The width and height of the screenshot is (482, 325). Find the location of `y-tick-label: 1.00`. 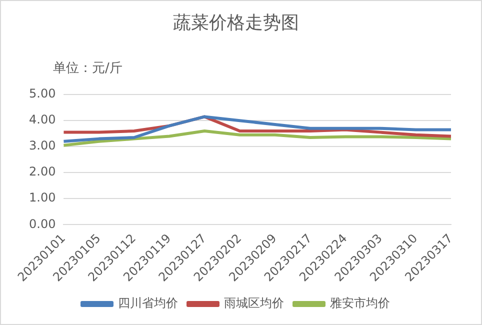

y-tick-label: 1.00 is located at coordinates (42, 197).